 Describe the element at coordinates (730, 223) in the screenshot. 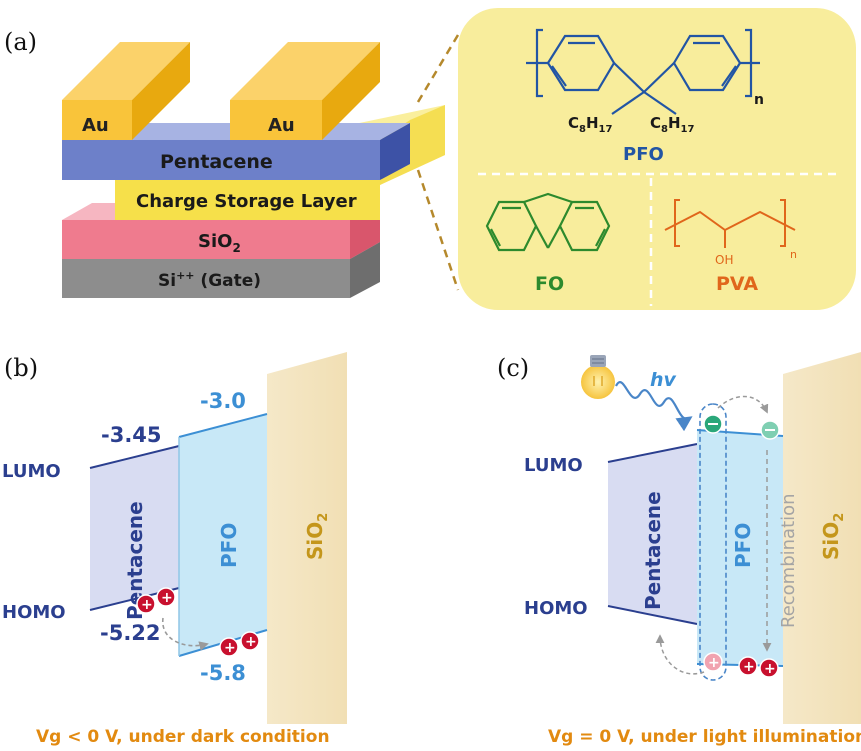

I see `pva-structure` at that location.